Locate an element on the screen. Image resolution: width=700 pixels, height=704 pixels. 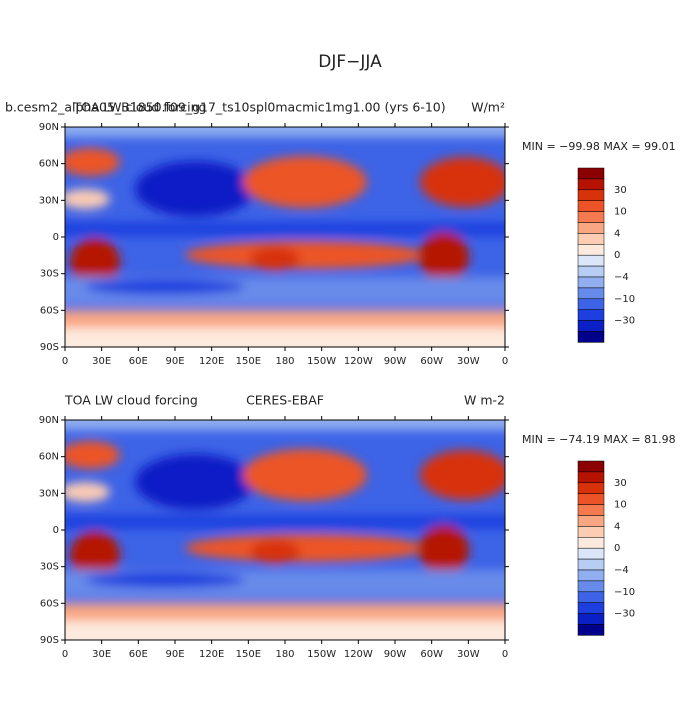
colorbar-label: −4 is located at coordinates (621, 570).